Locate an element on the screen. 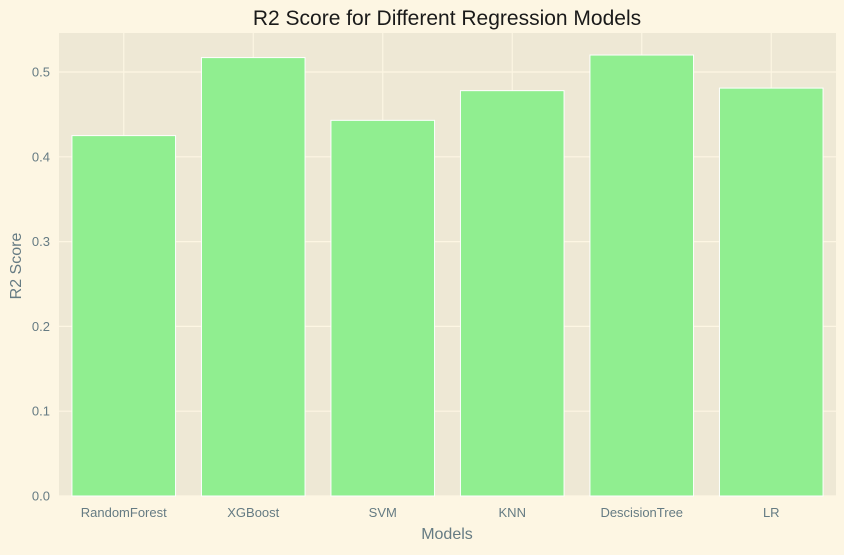 Image resolution: width=844 pixels, height=555 pixels. x-tick-label: DescisionTree is located at coordinates (641, 512).